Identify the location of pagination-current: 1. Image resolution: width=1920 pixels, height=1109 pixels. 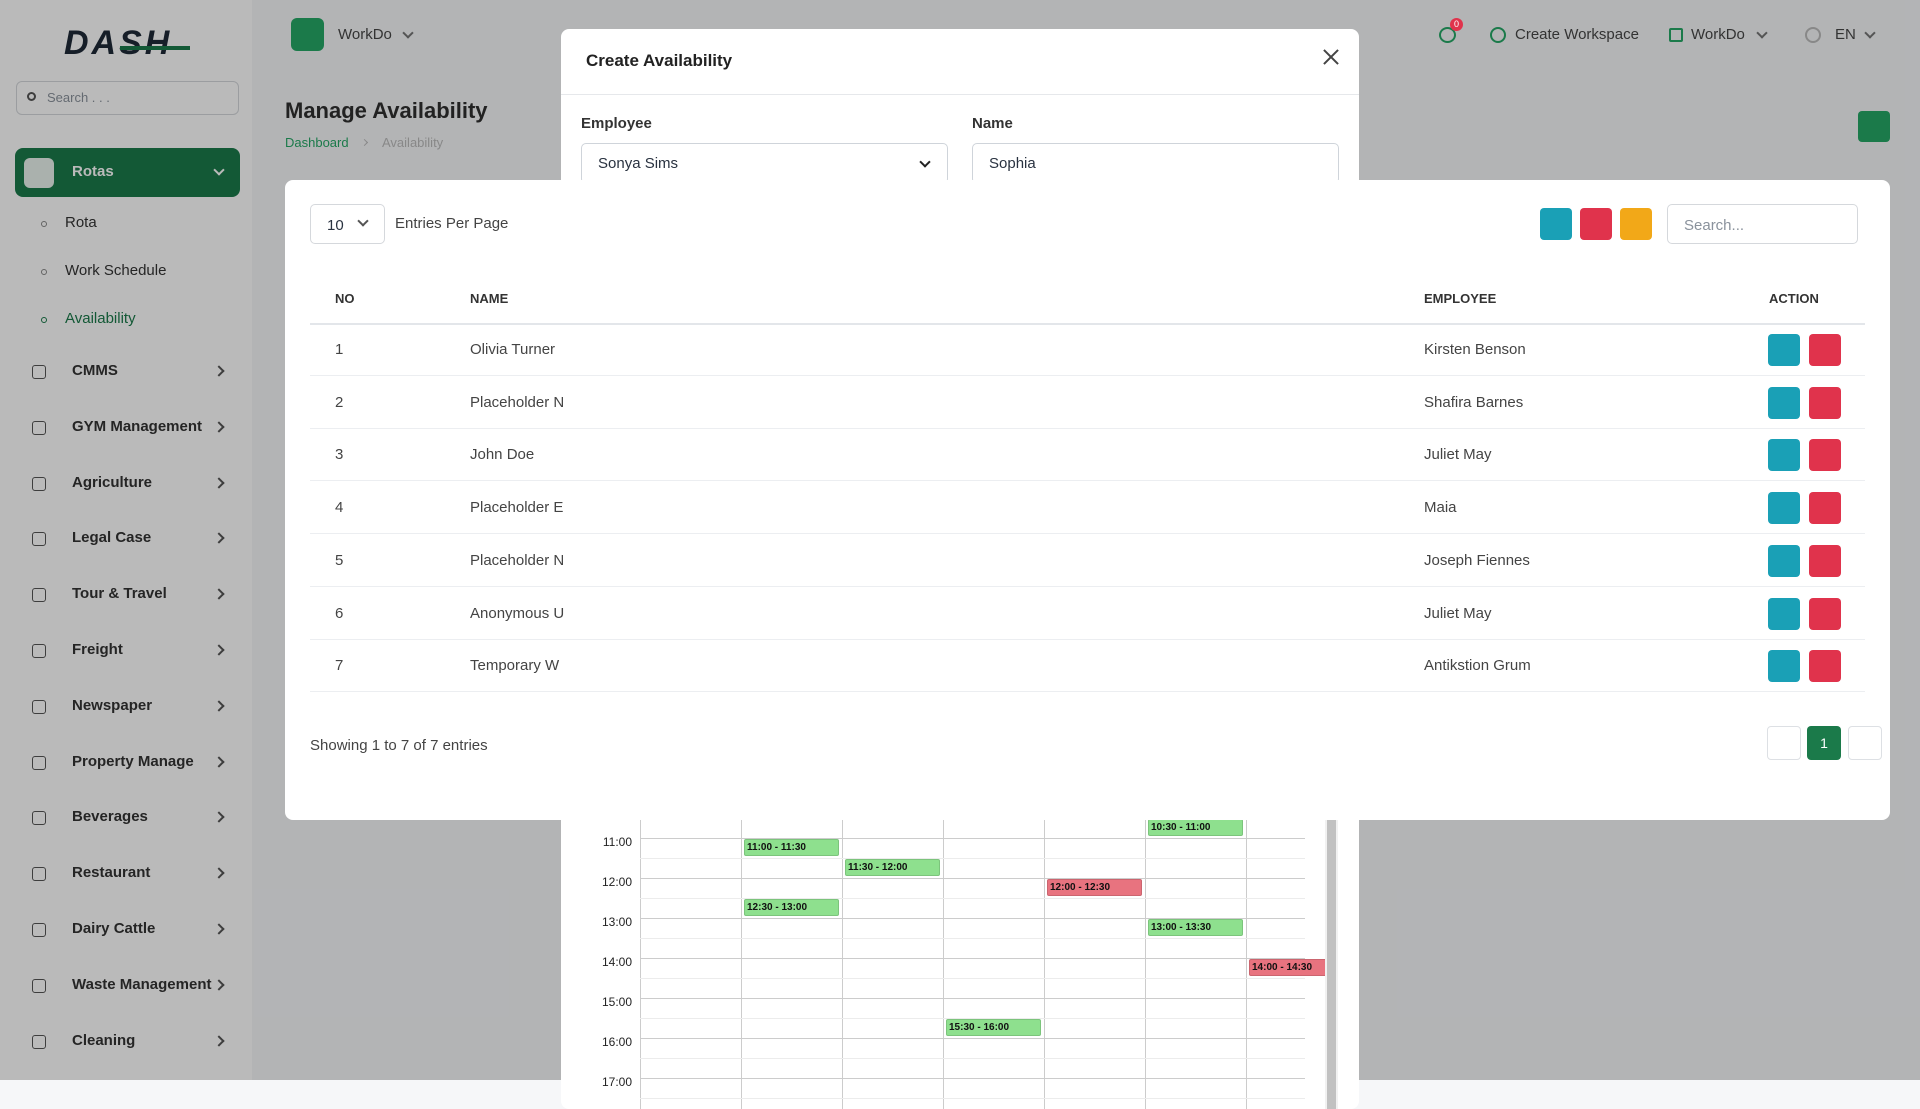
(1824, 743).